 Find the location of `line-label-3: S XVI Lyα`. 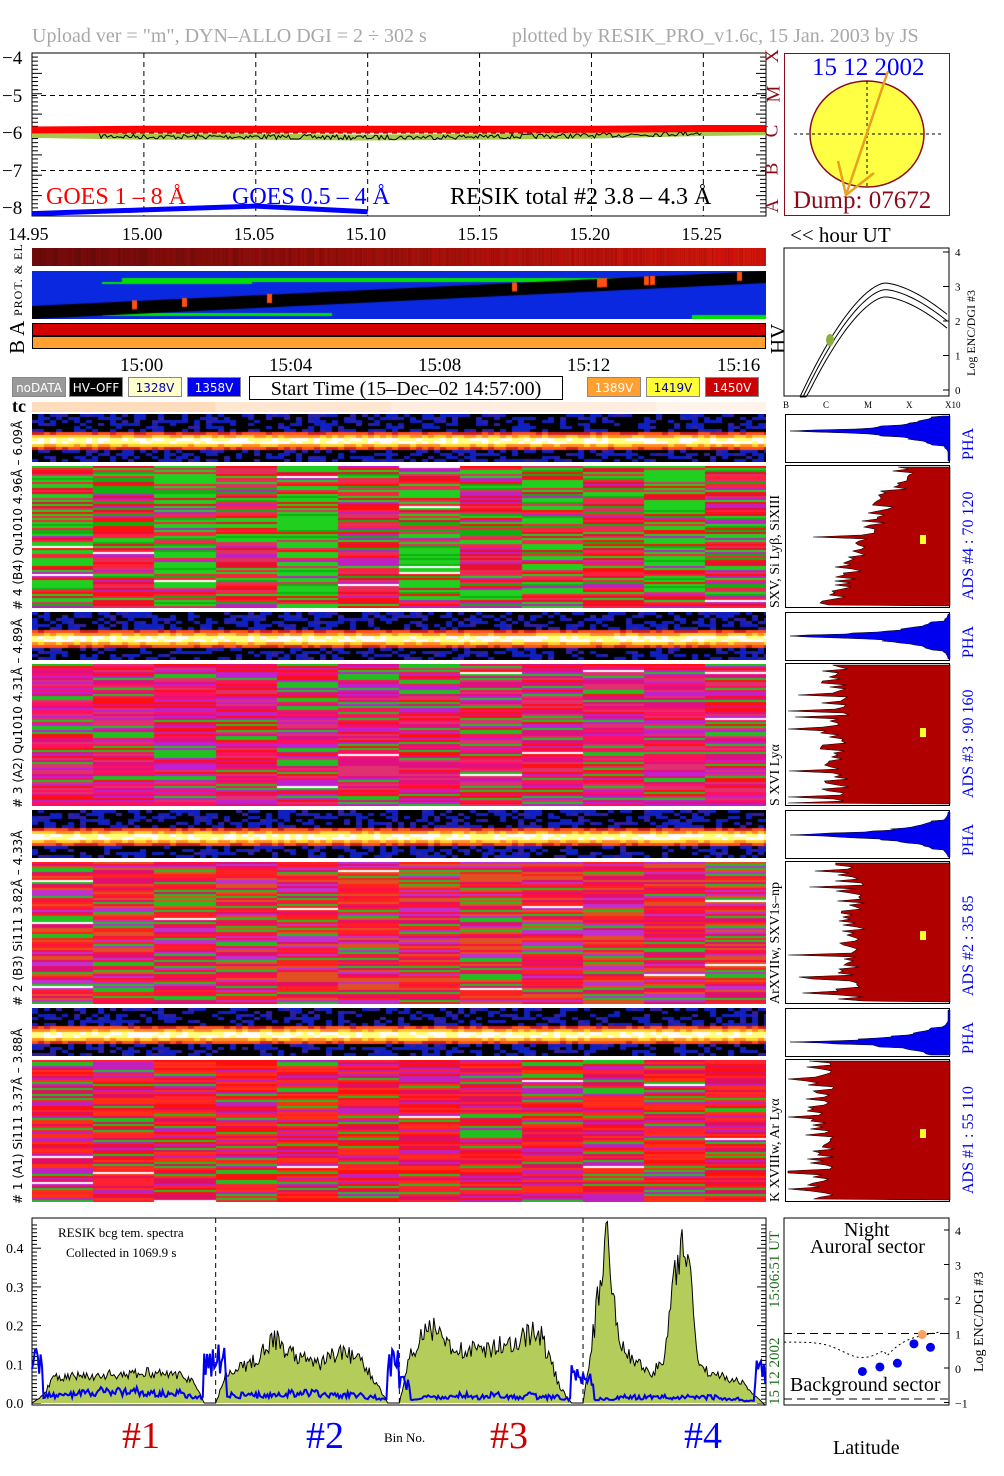

line-label-3: S XVI Lyα is located at coordinates (775, 775).